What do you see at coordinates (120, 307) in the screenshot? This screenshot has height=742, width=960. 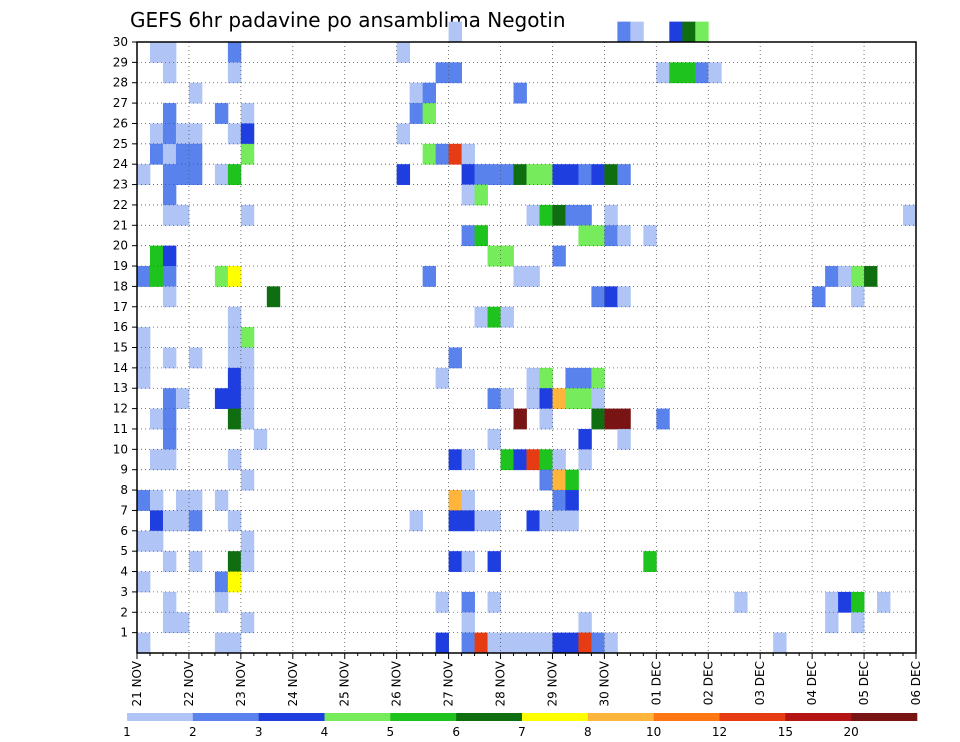 I see `y-tick-label: 17` at bounding box center [120, 307].